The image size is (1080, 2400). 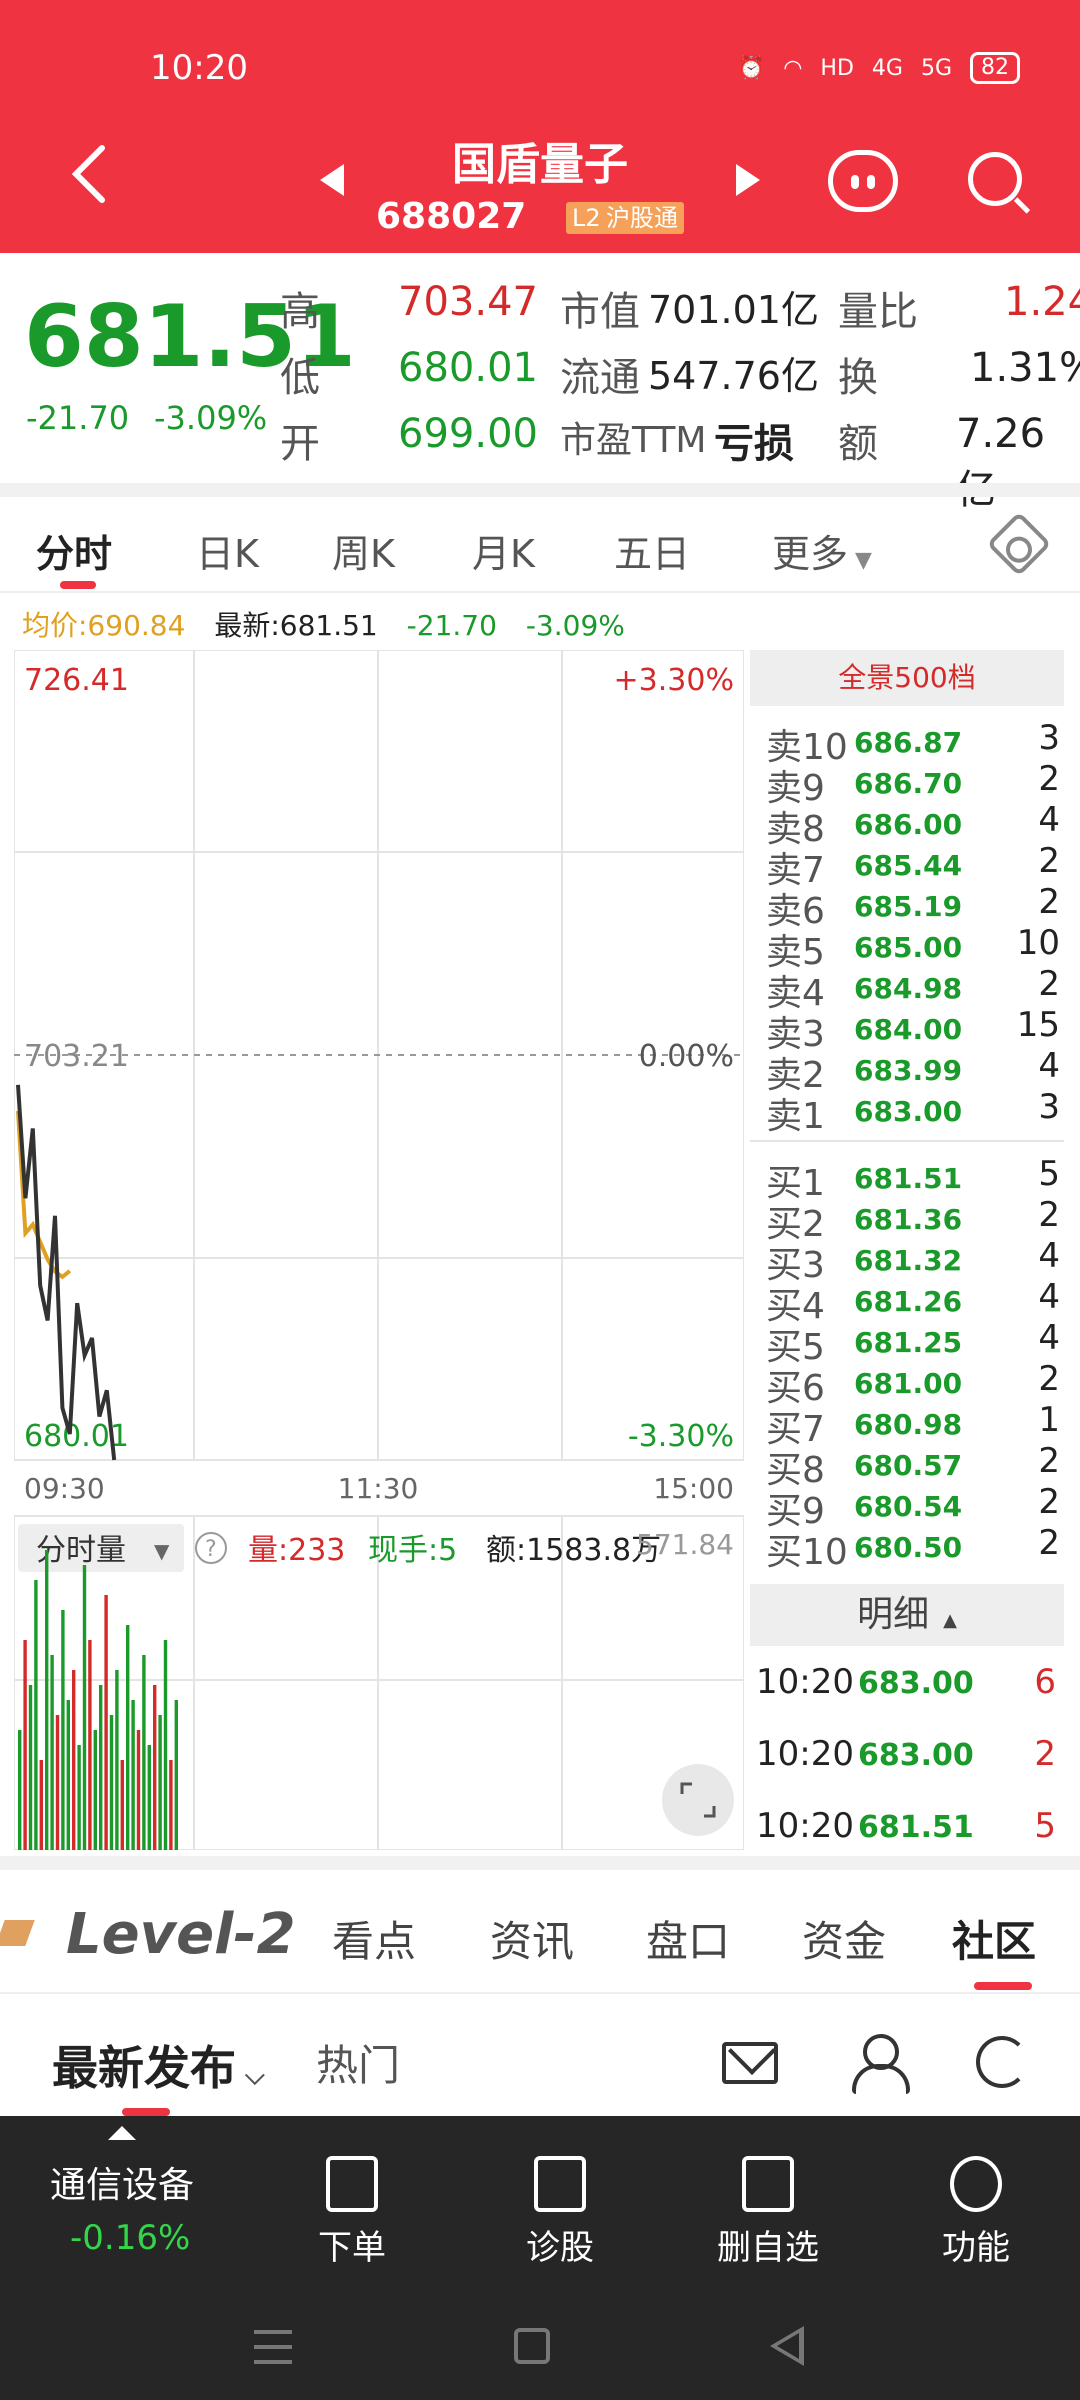 I want to click on help-icon-glyph: ?, so click(x=211, y=1549).